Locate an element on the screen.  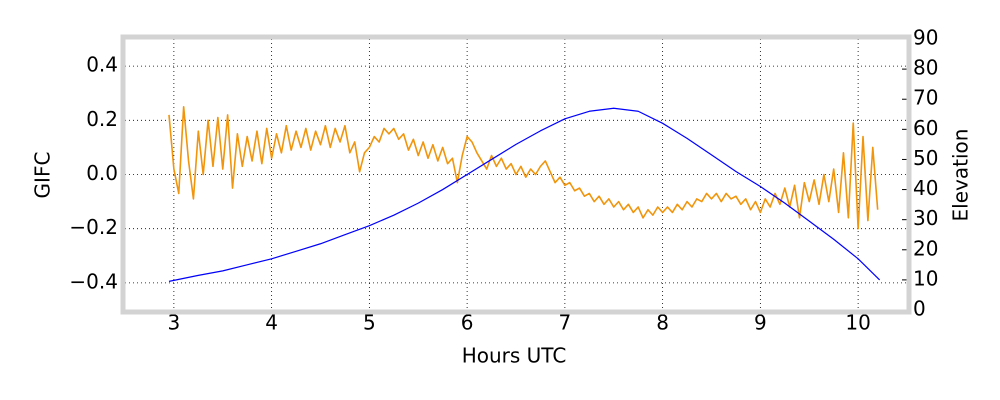
x-tick-label: 8 is located at coordinates (662, 323).